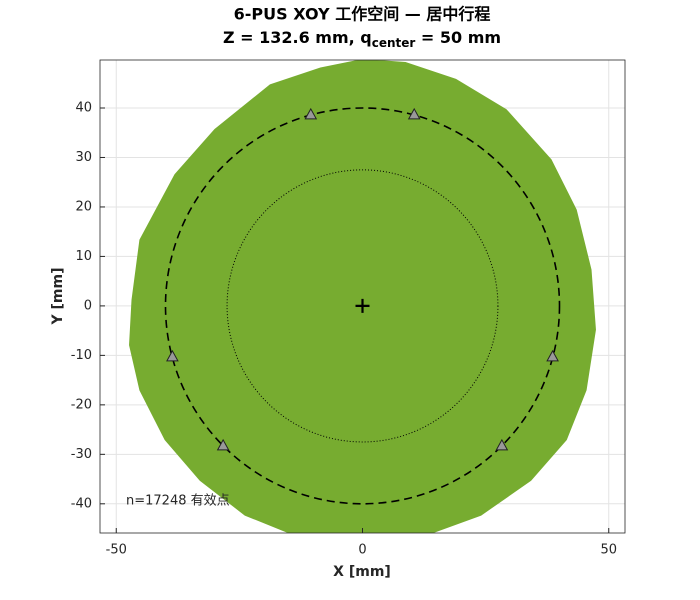 This screenshot has height=600, width=700. What do you see at coordinates (81, 503) in the screenshot?
I see `y-tick-label: -40` at bounding box center [81, 503].